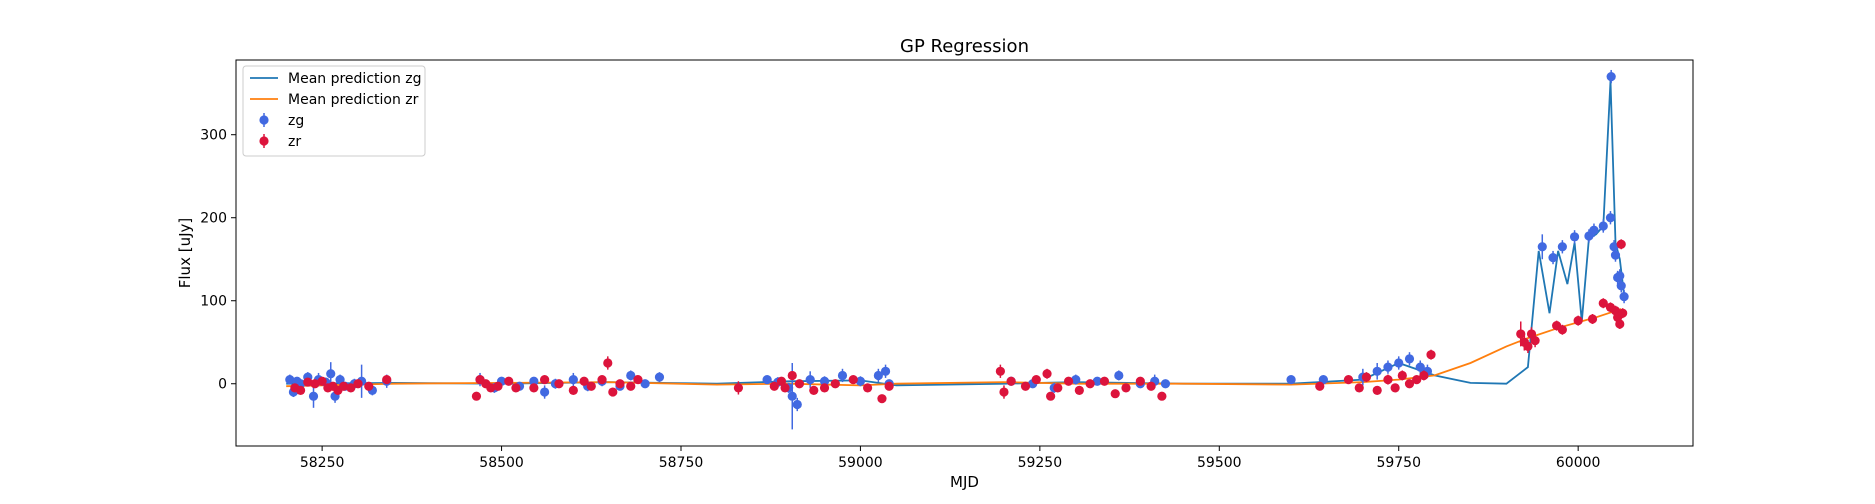 This screenshot has width=1875, height=504. What do you see at coordinates (294, 142) in the screenshot?
I see `legend-label: zr` at bounding box center [294, 142].